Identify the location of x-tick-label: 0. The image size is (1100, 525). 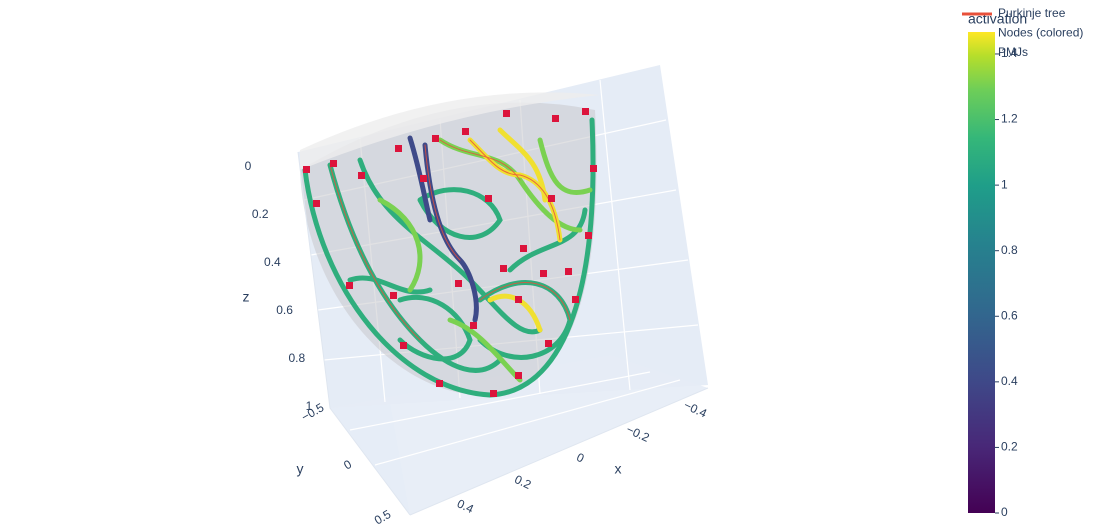
(580, 458).